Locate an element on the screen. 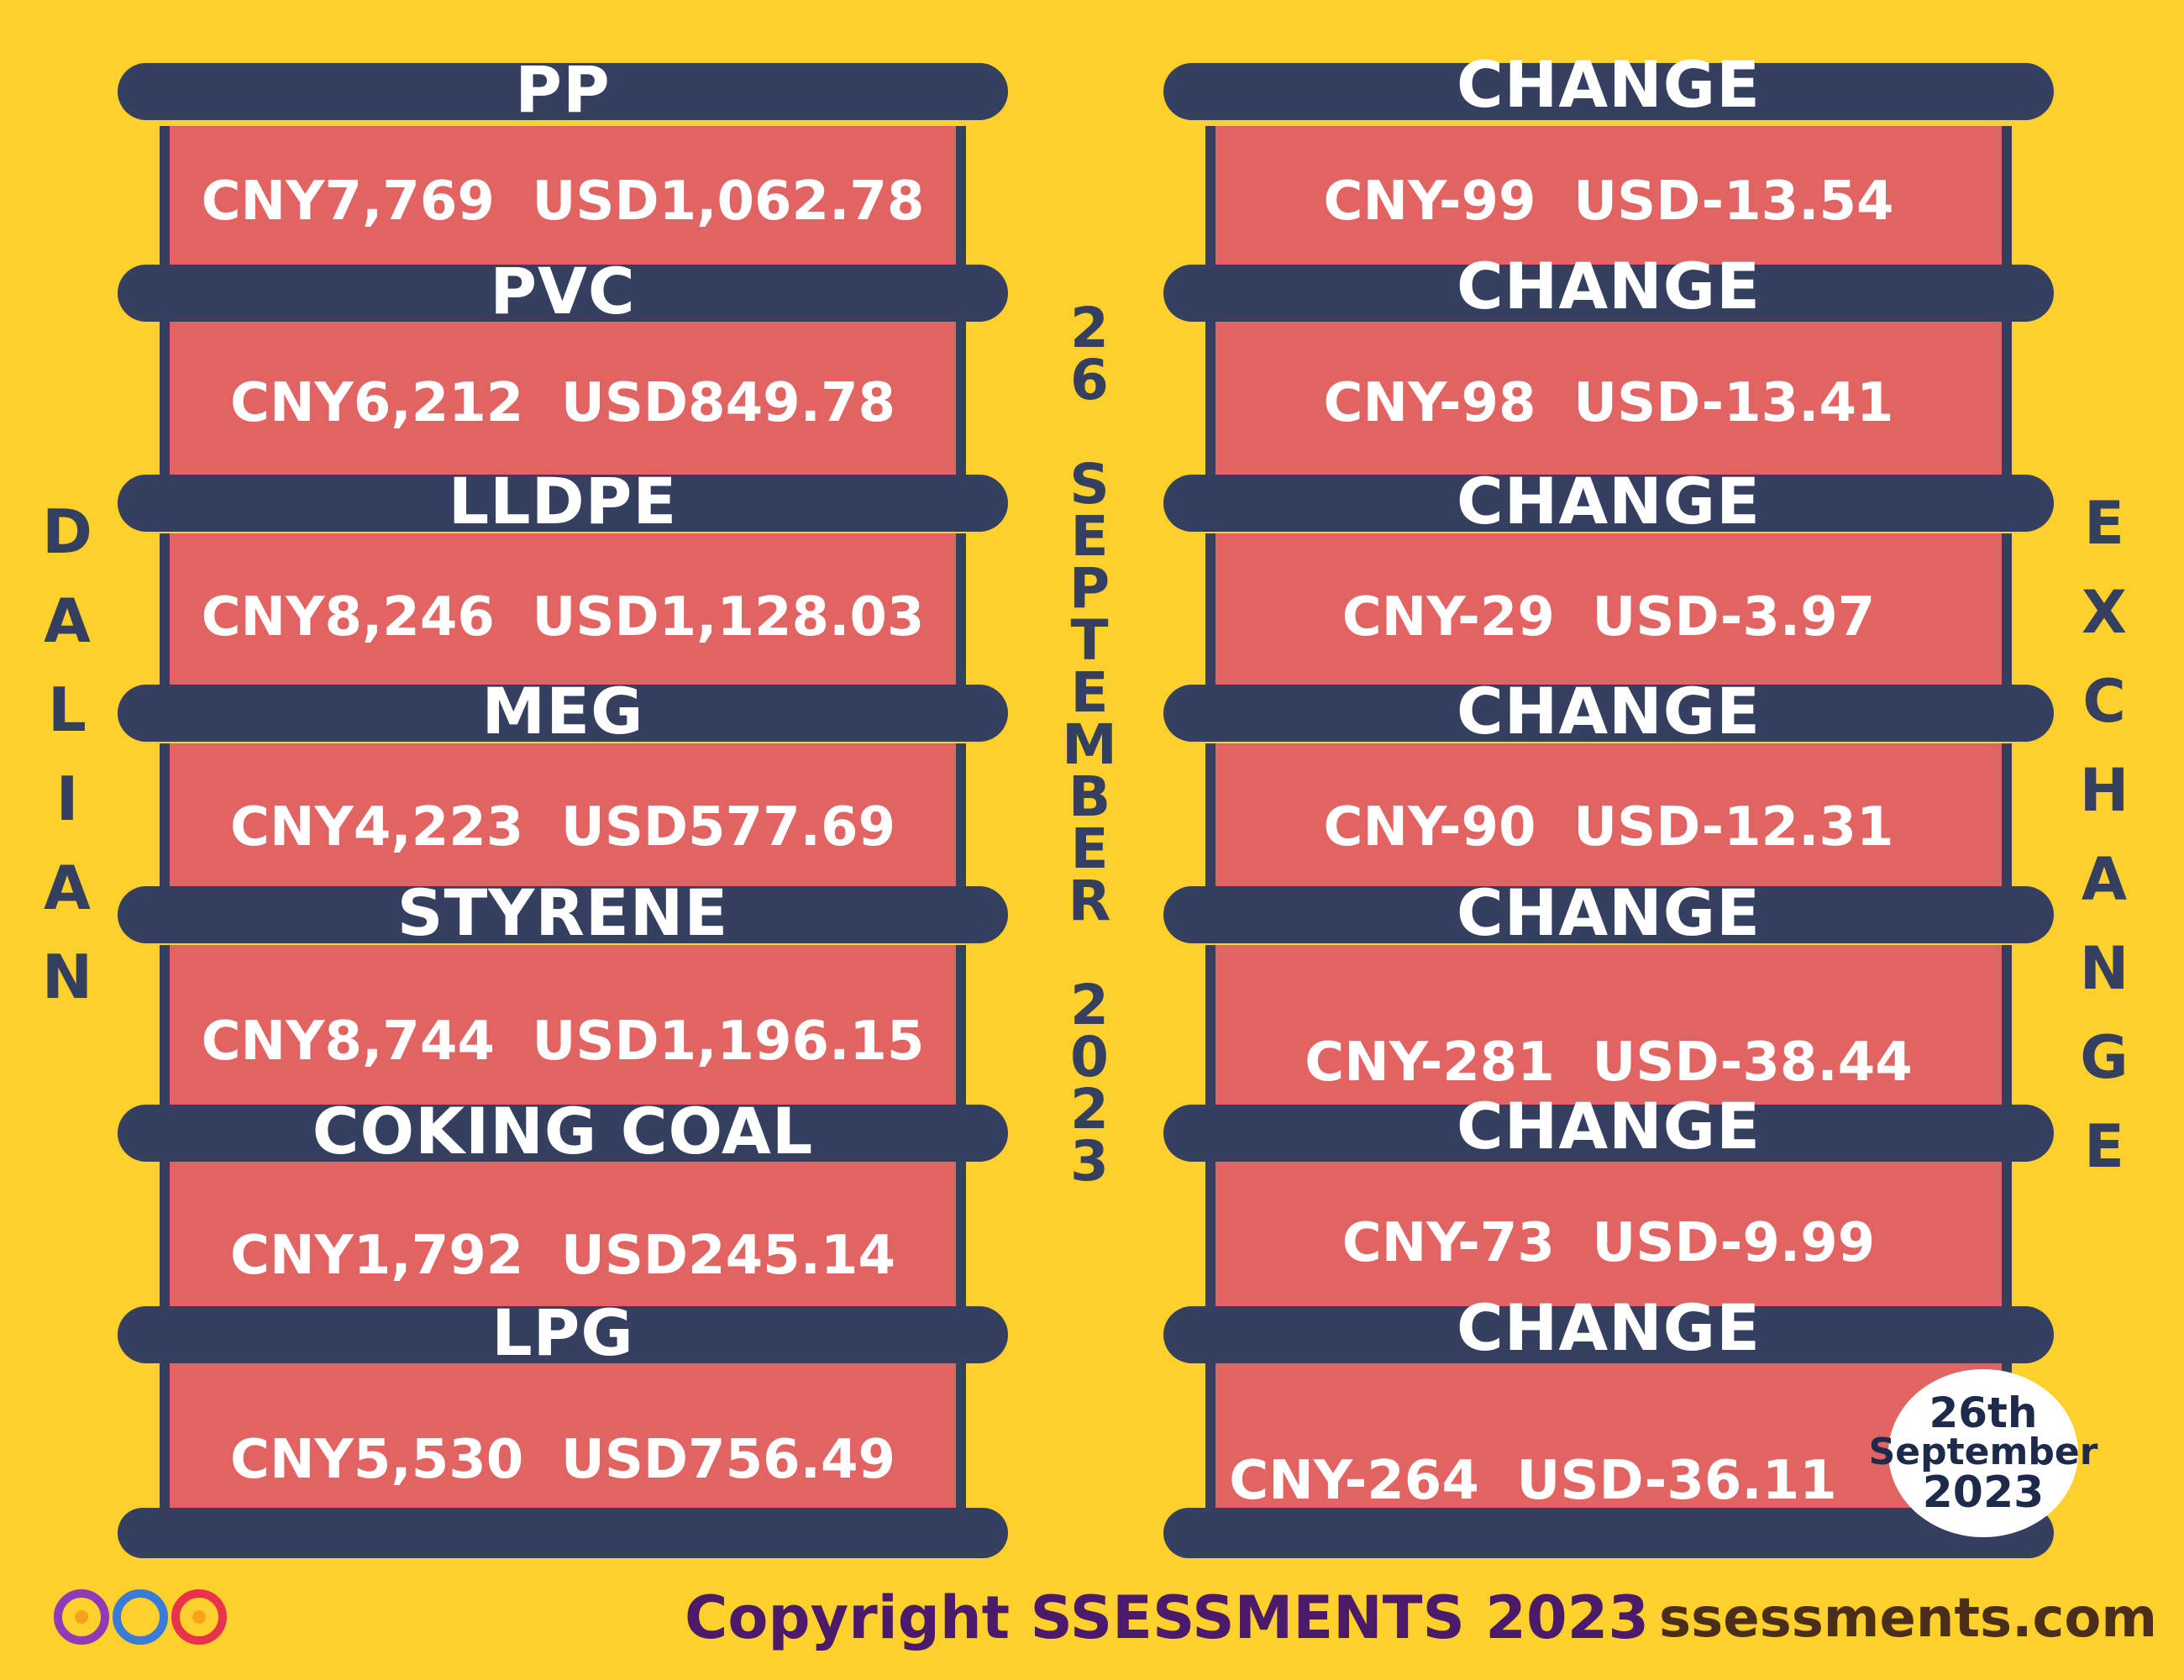 This screenshot has width=2184, height=1680. change-cell: CNY-90 USD-12.31 is located at coordinates (1608, 827).